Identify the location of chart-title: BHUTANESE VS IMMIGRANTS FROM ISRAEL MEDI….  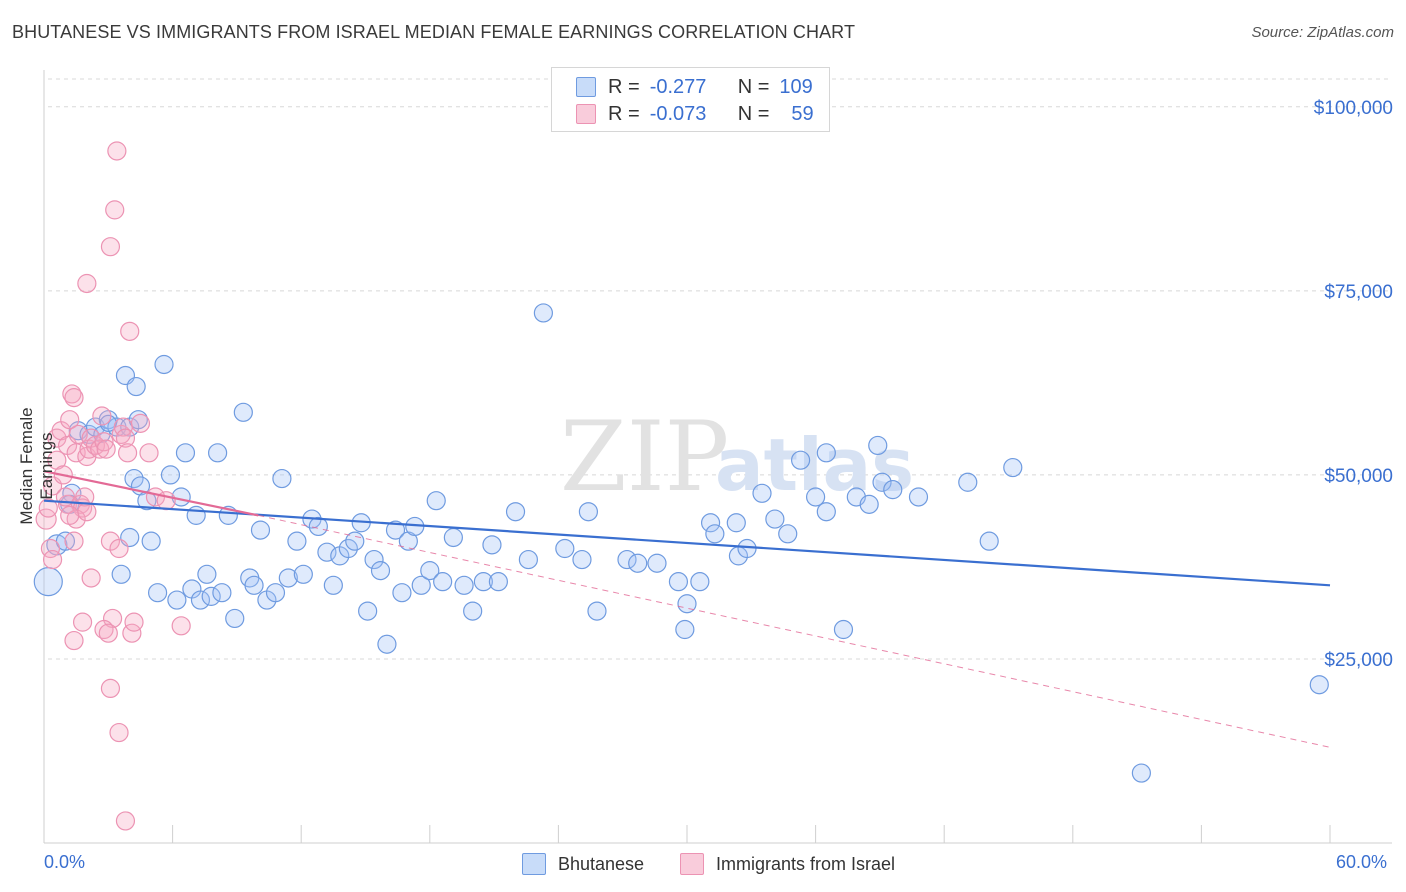
(434, 32).